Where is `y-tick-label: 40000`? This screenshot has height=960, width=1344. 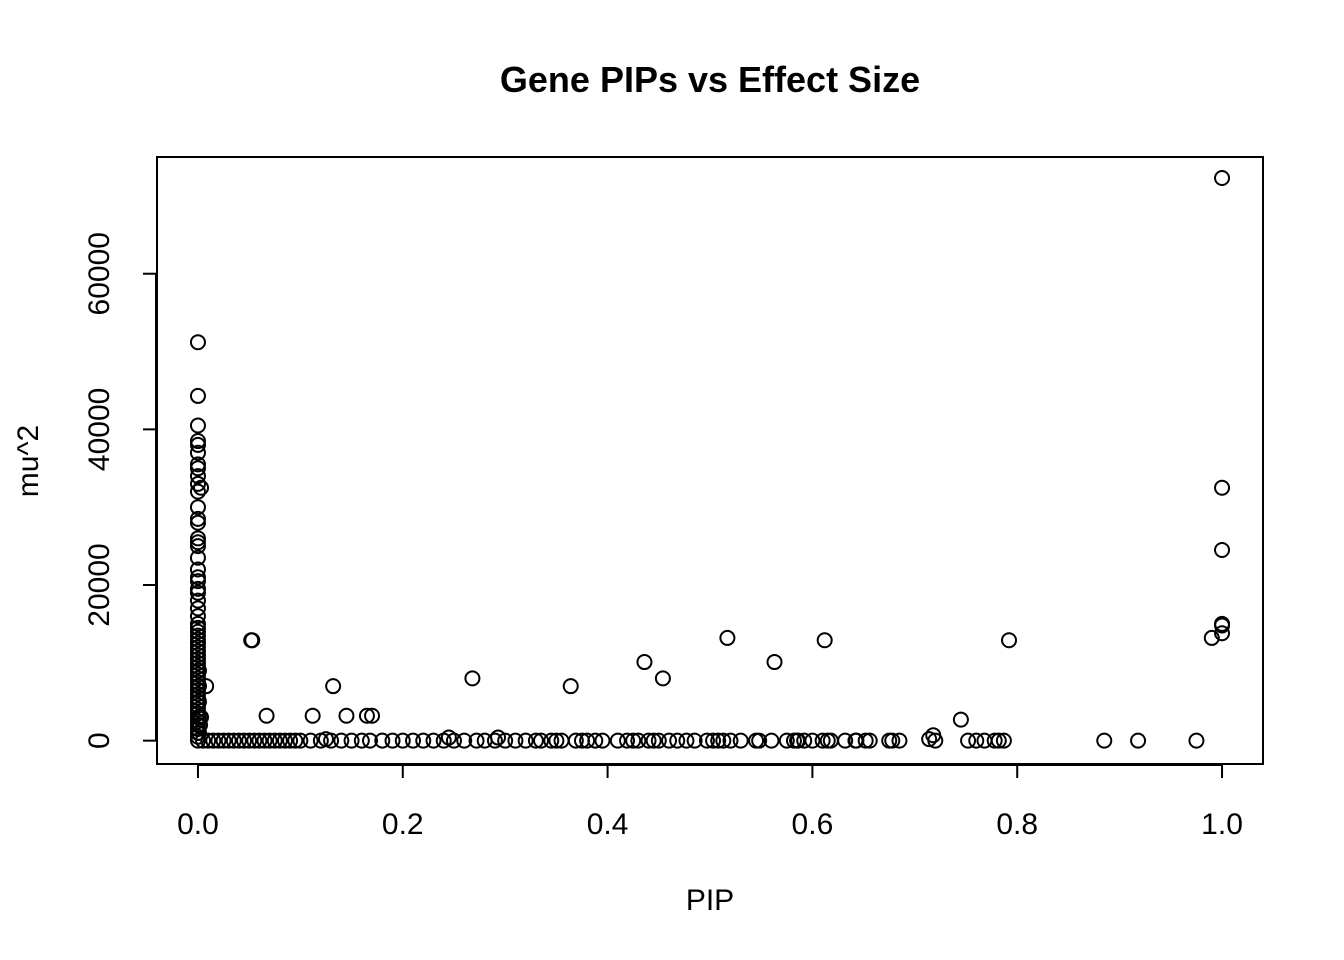 y-tick-label: 40000 is located at coordinates (99, 429).